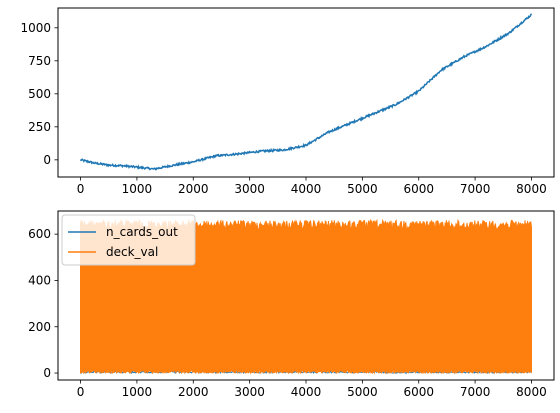 This screenshot has width=560, height=413. What do you see at coordinates (39, 127) in the screenshot?
I see `y-tick-label: 250` at bounding box center [39, 127].